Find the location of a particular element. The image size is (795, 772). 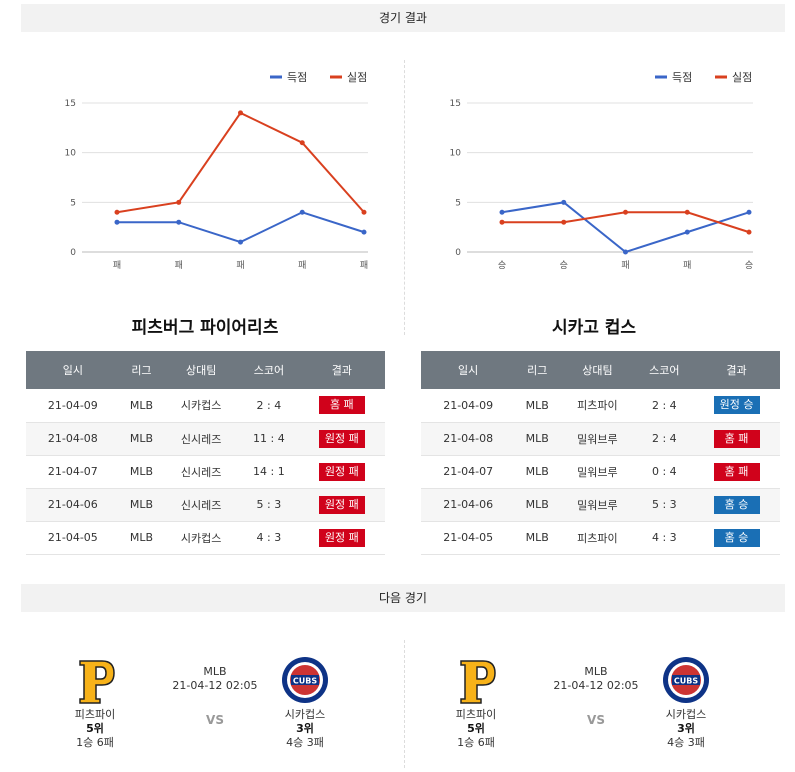

home-team: 피츠파이 5위 1승 6패 is located at coordinates (476, 702).